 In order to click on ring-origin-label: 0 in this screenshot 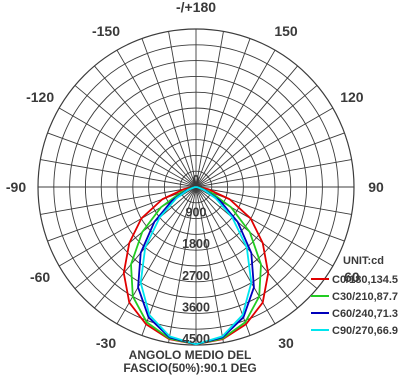, I will do `click(196, 180)`.